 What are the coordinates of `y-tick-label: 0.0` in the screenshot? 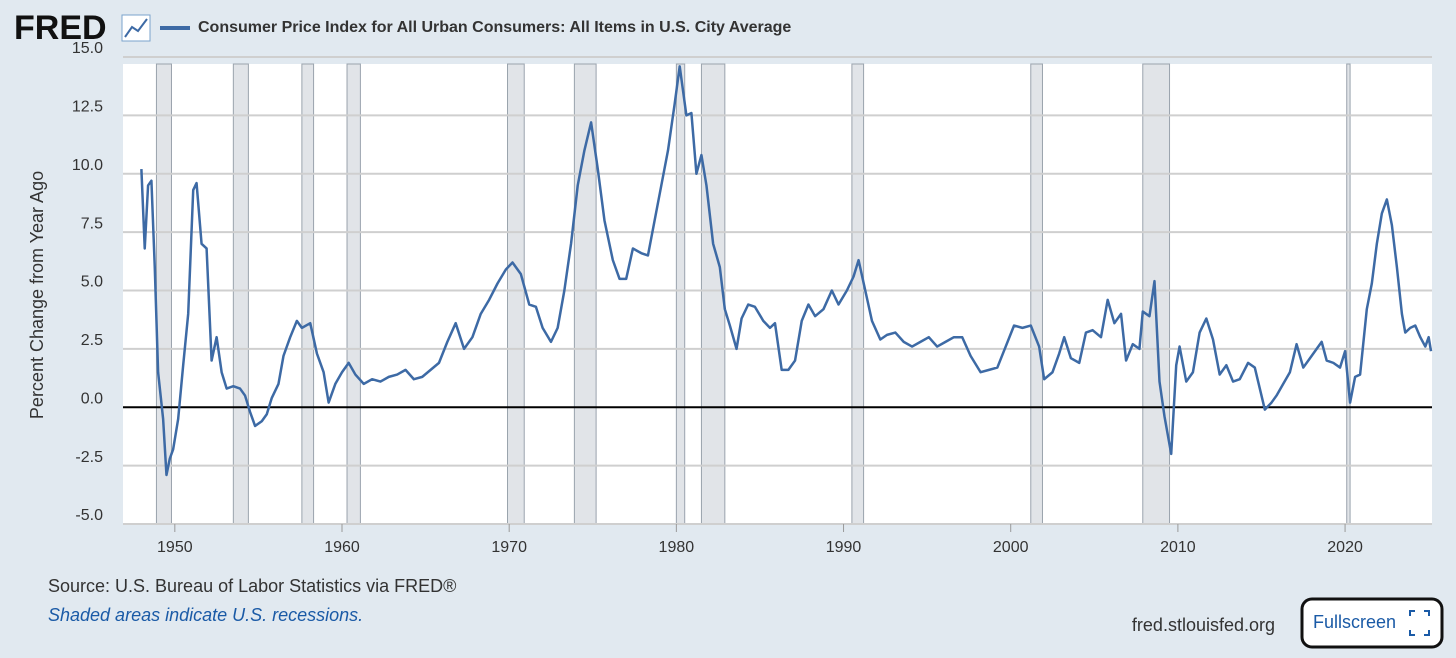 It's located at (92, 398).